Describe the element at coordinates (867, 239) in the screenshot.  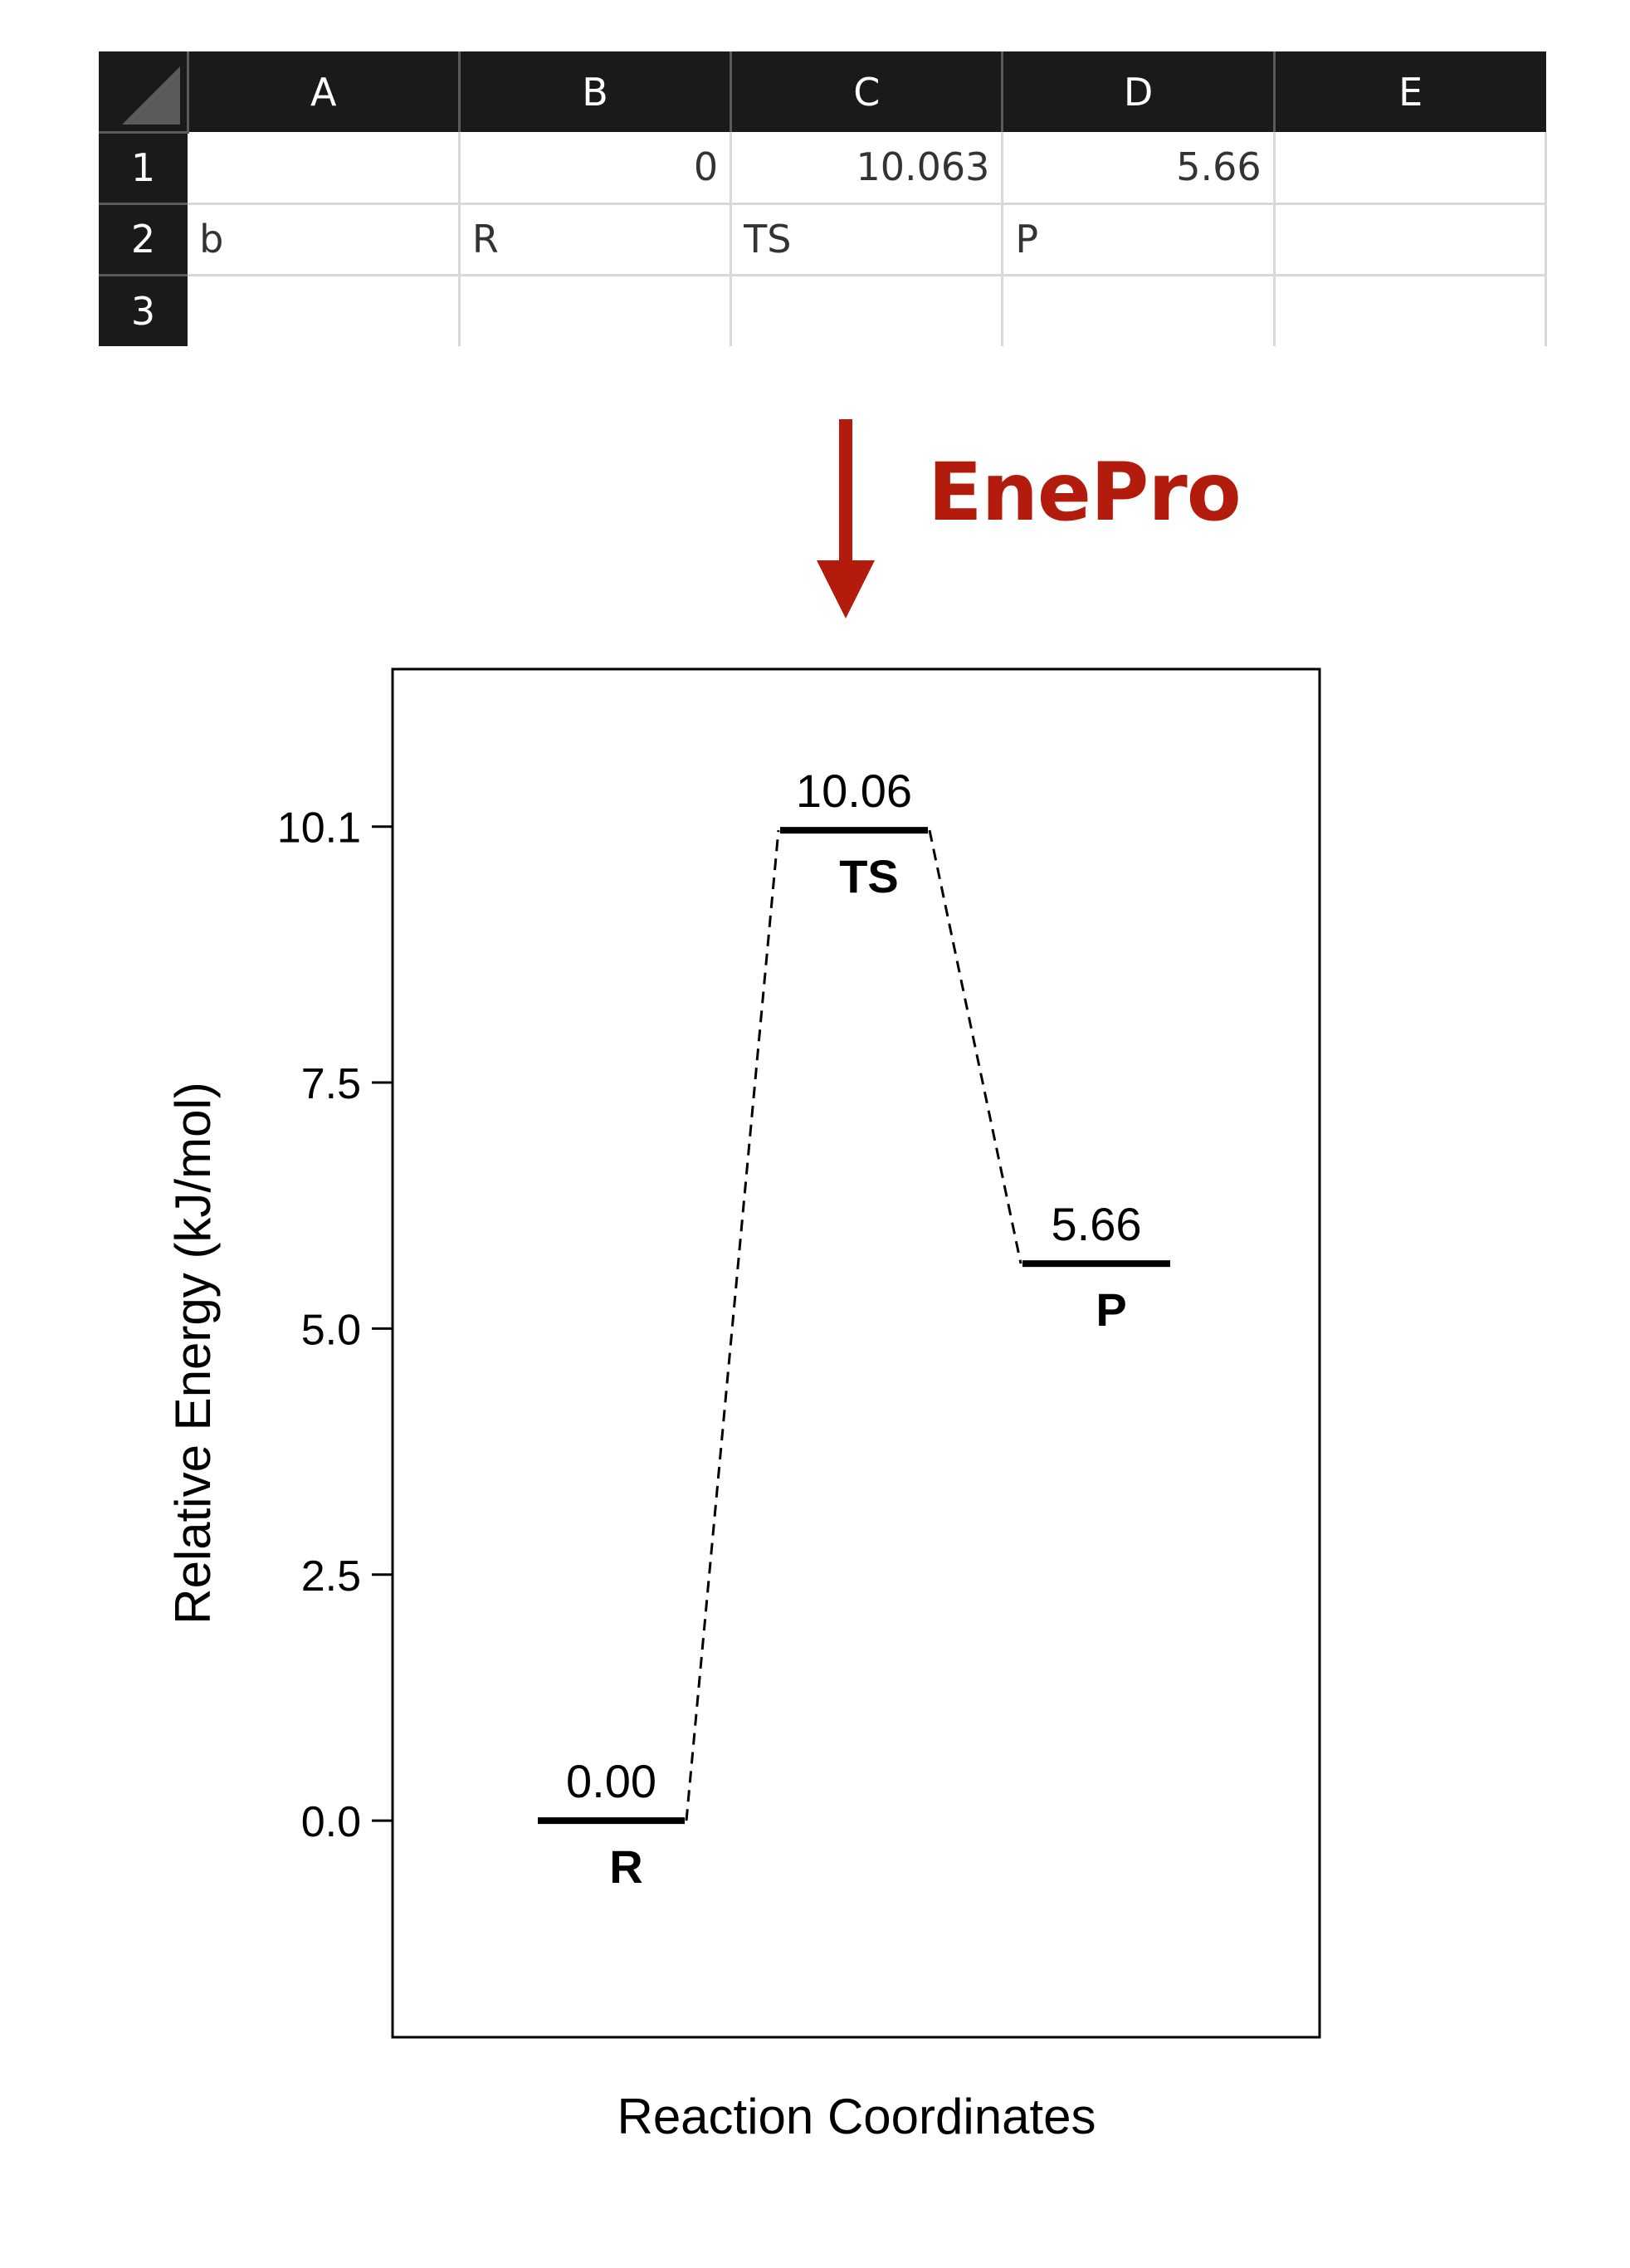
I see `cell-c2: TS` at that location.